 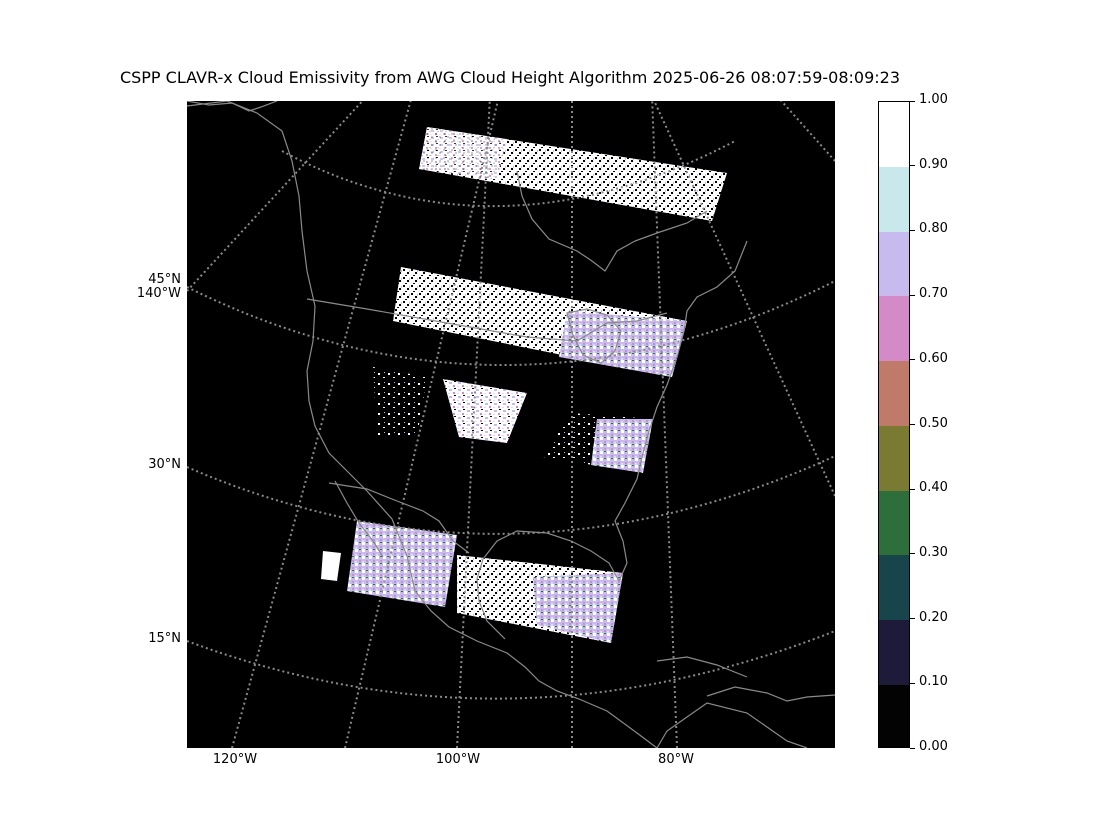 I want to click on alaska-coast, so click(x=232, y=106).